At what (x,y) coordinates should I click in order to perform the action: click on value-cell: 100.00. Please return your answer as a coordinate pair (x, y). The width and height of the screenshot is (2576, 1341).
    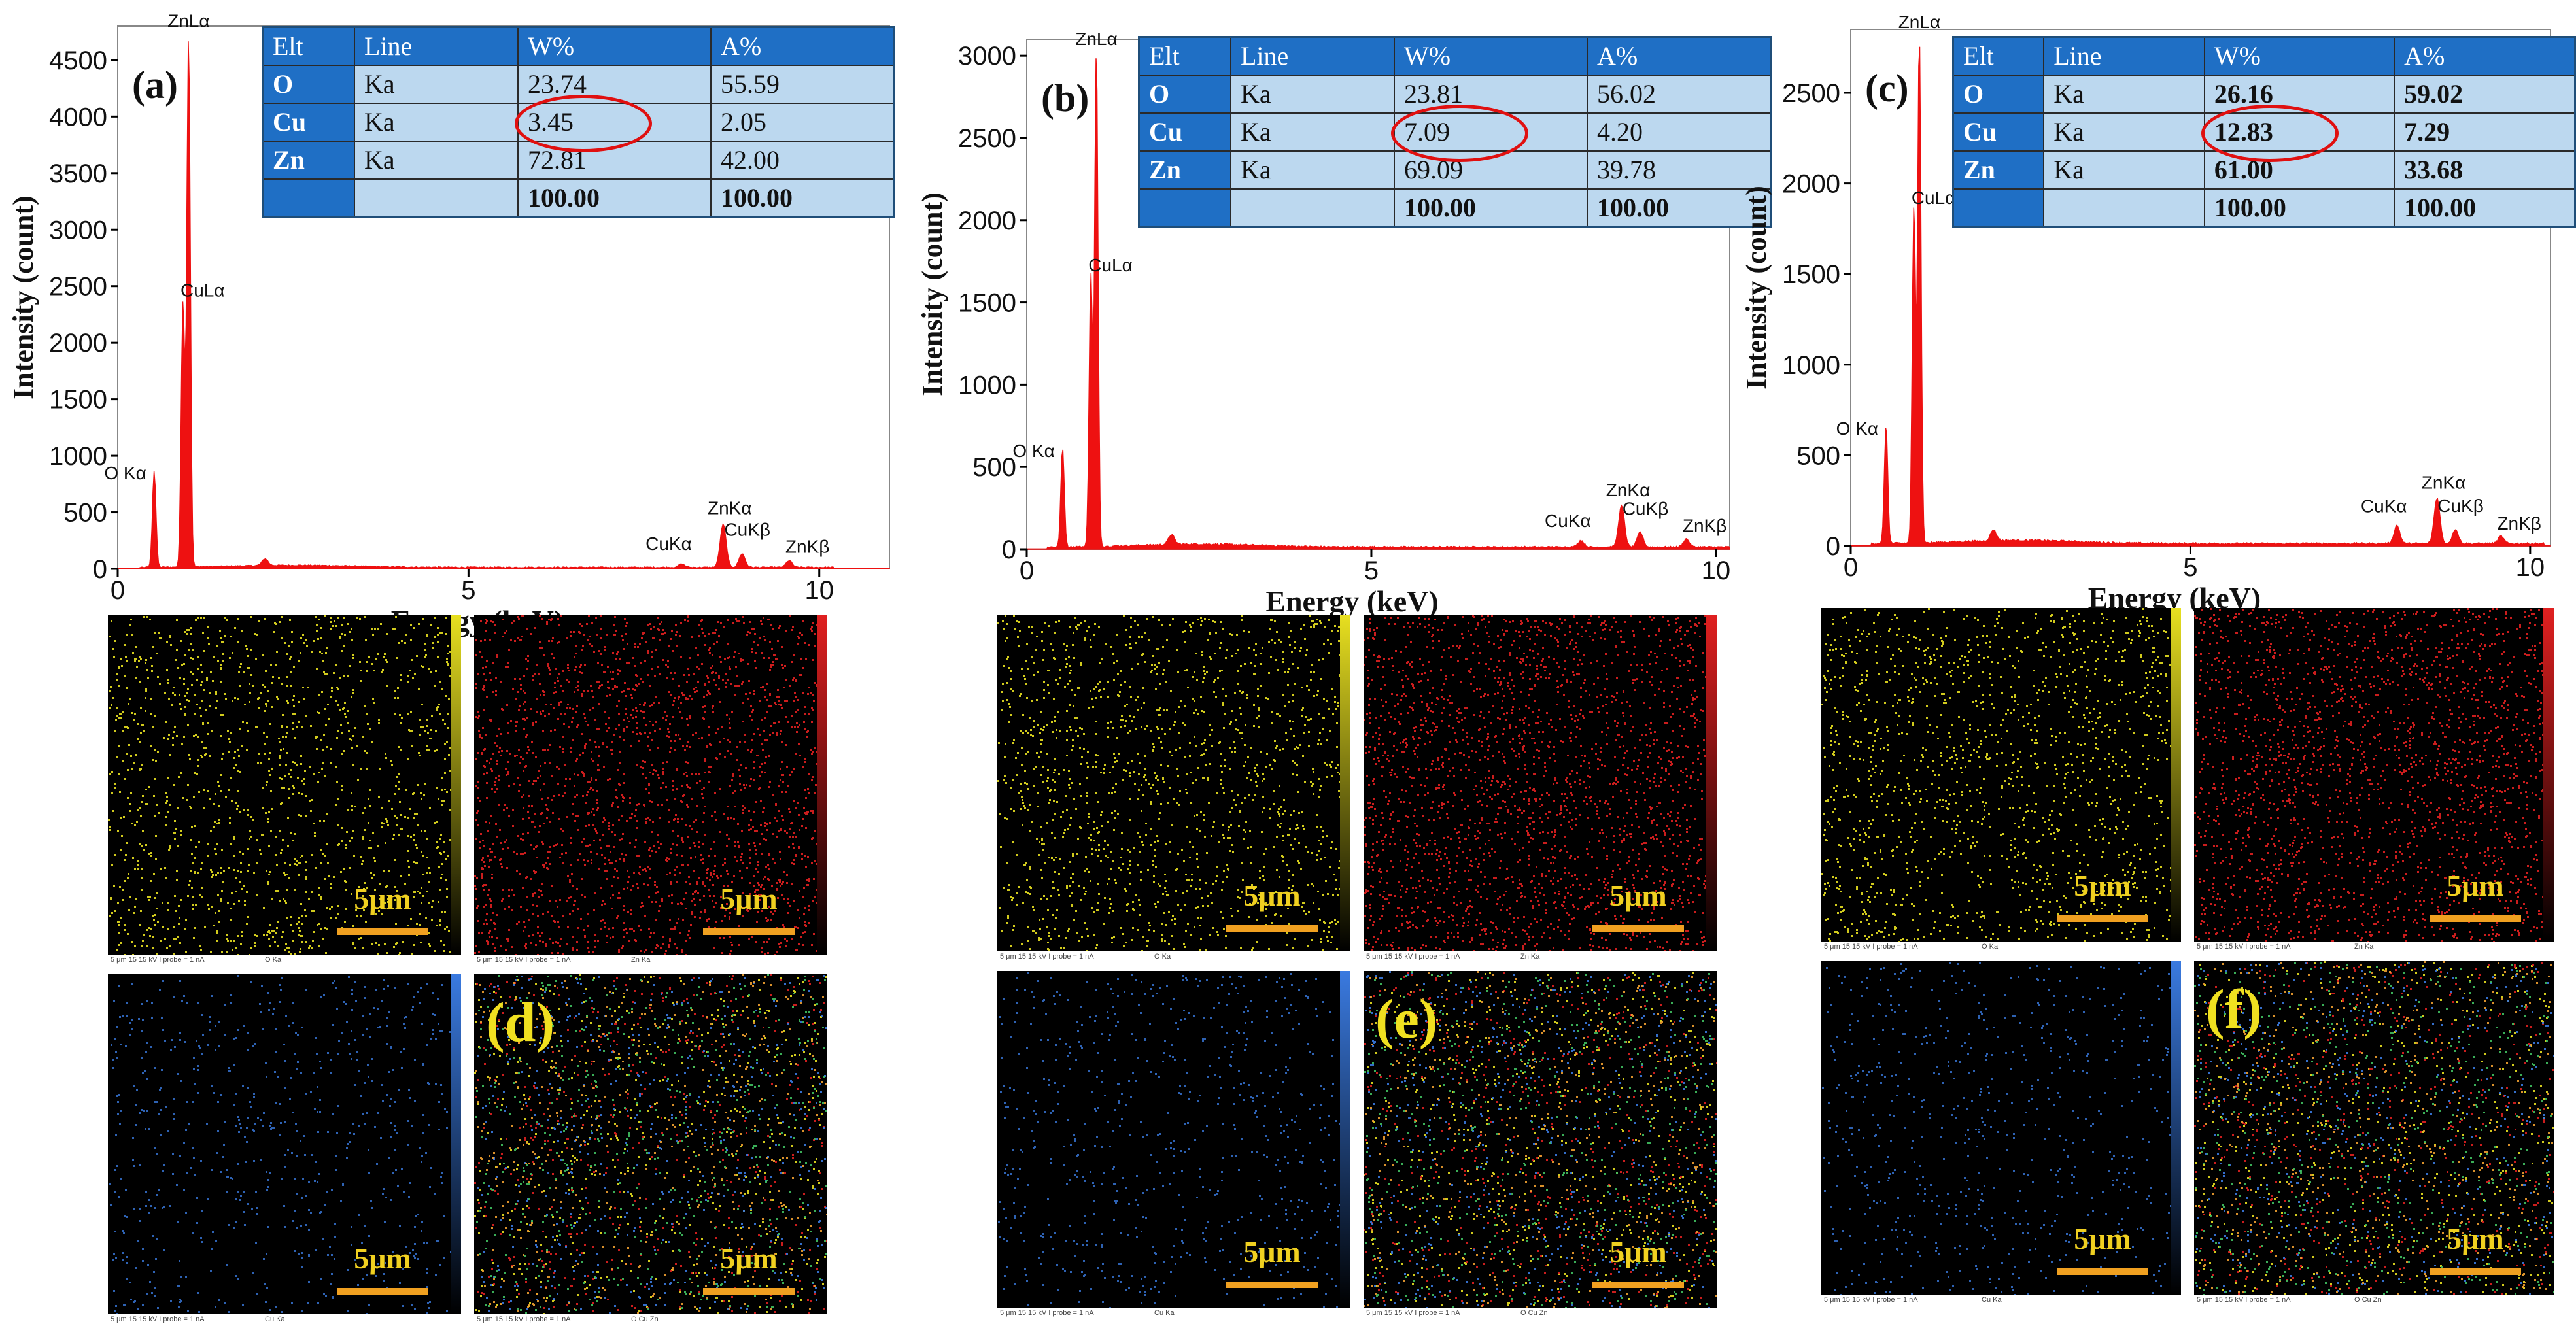
    Looking at the image, I should click on (2485, 208).